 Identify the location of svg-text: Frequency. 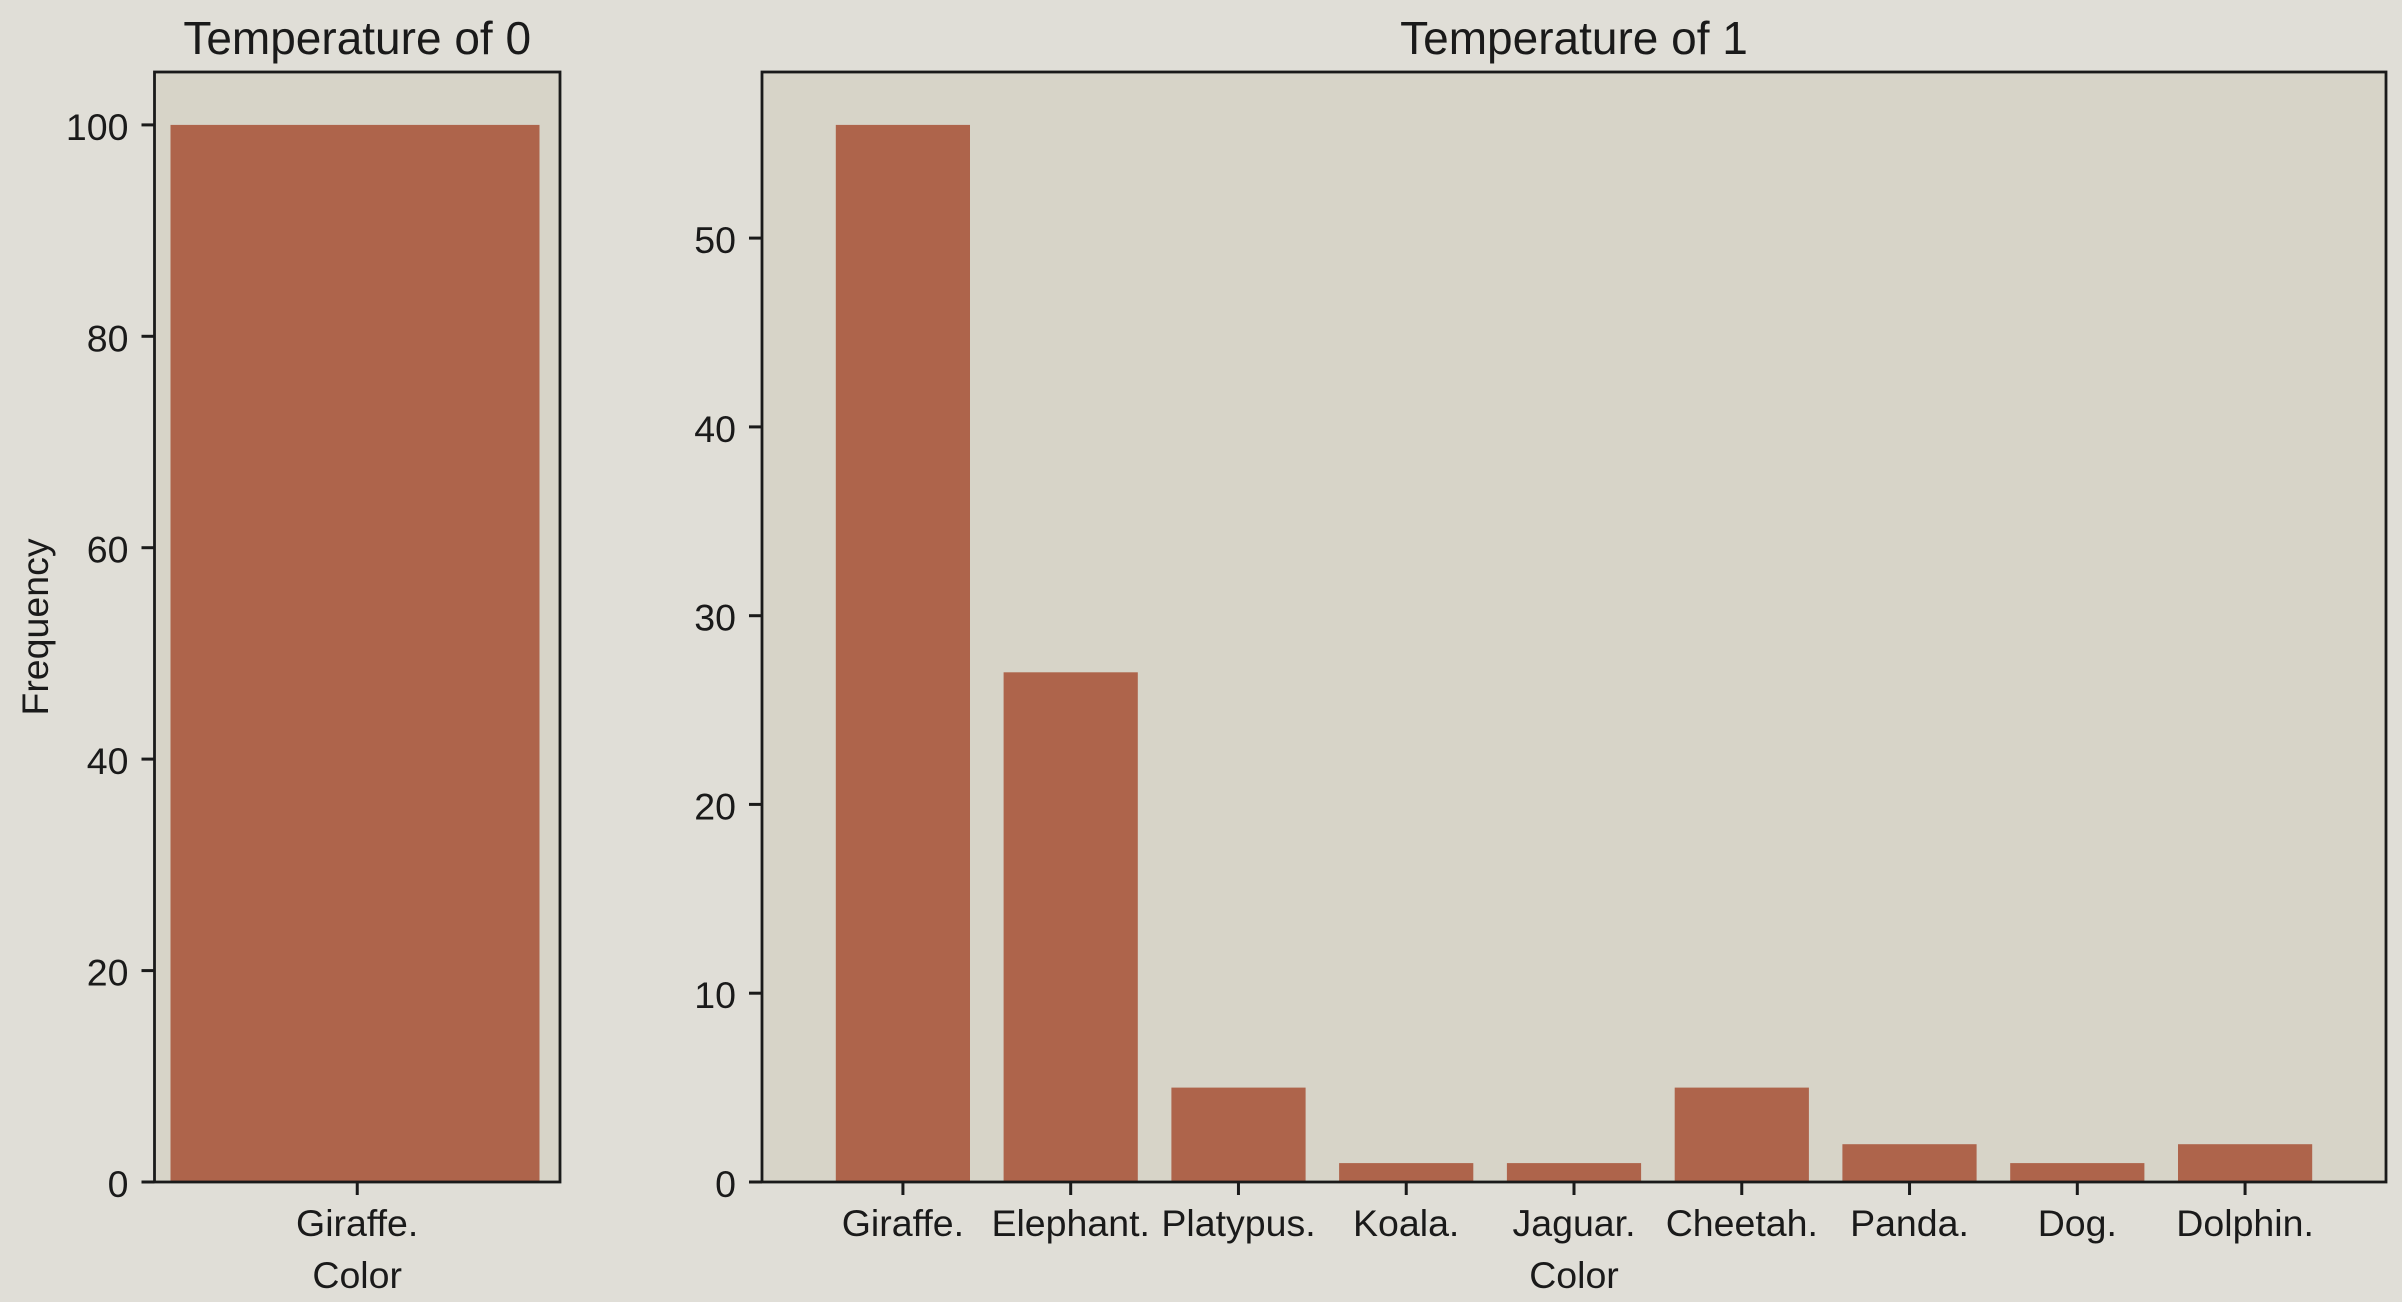
(35, 626).